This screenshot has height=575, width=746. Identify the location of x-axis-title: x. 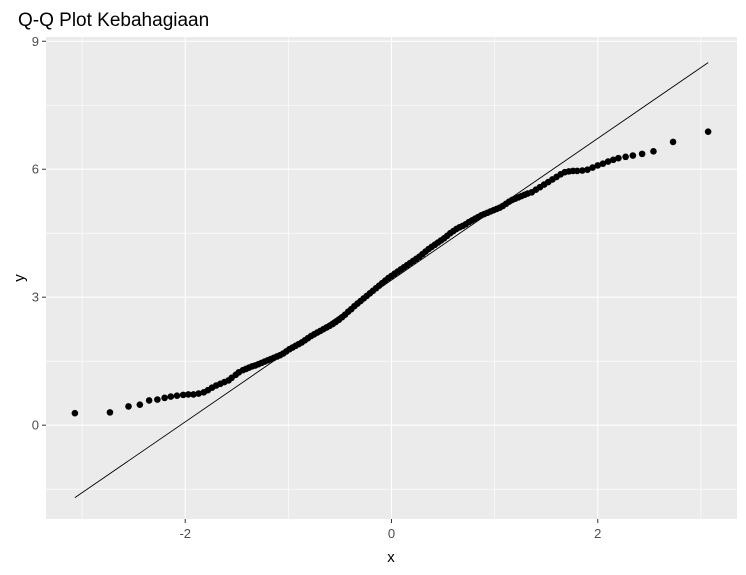
(391, 557).